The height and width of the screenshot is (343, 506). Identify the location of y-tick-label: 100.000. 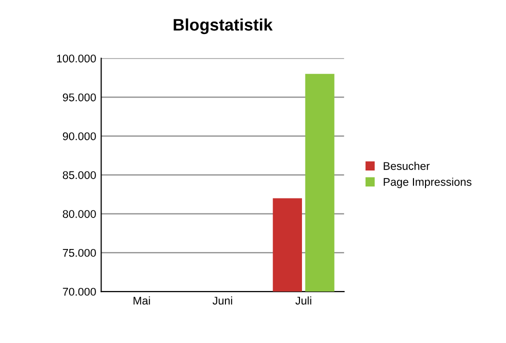
(76, 58).